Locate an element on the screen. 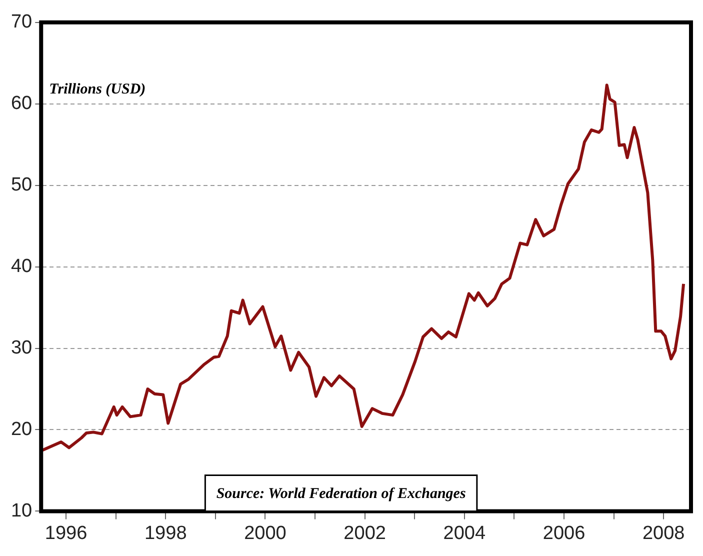 The width and height of the screenshot is (703, 556). y-tick-label: 70 is located at coordinates (21, 22).